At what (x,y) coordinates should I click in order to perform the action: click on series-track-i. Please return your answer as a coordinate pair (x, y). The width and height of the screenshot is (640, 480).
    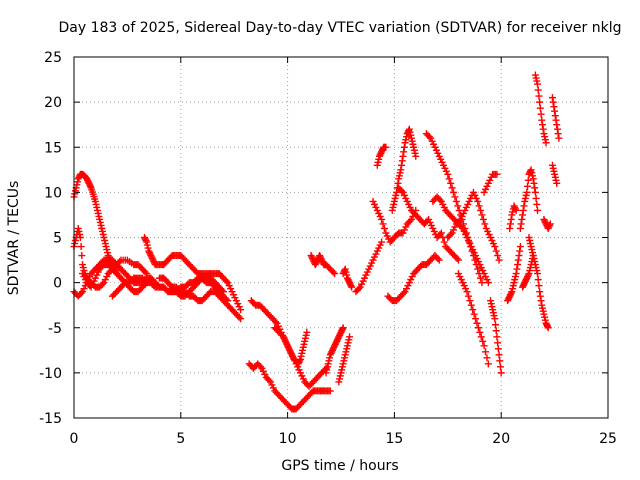
    Looking at the image, I should click on (279, 332).